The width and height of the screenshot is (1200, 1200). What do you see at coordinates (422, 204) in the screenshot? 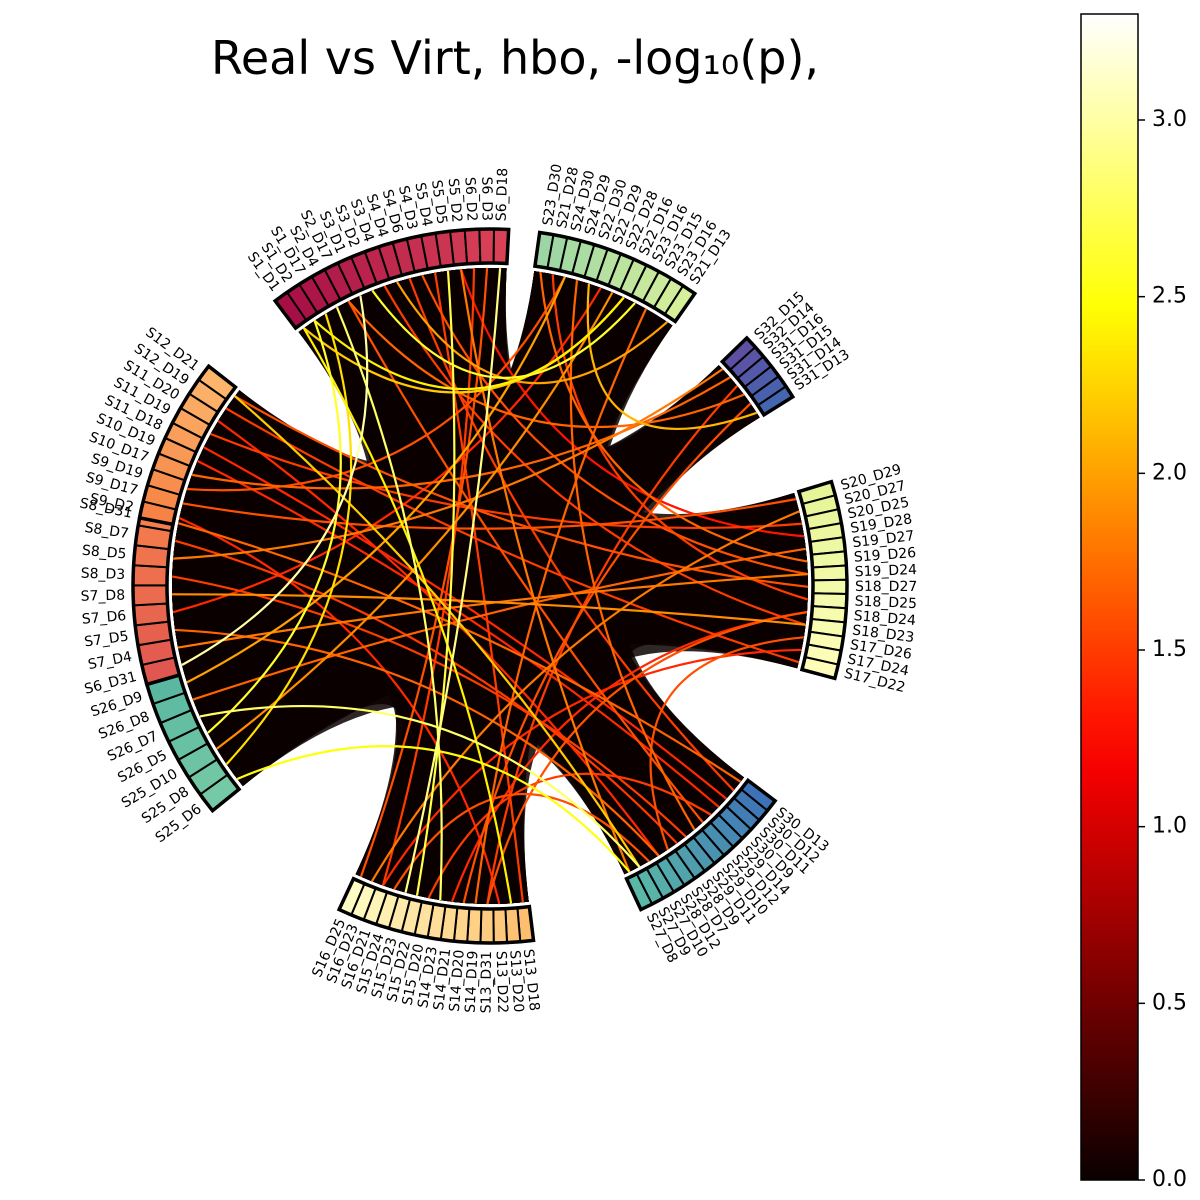
I see `node-label: S5_D4` at bounding box center [422, 204].